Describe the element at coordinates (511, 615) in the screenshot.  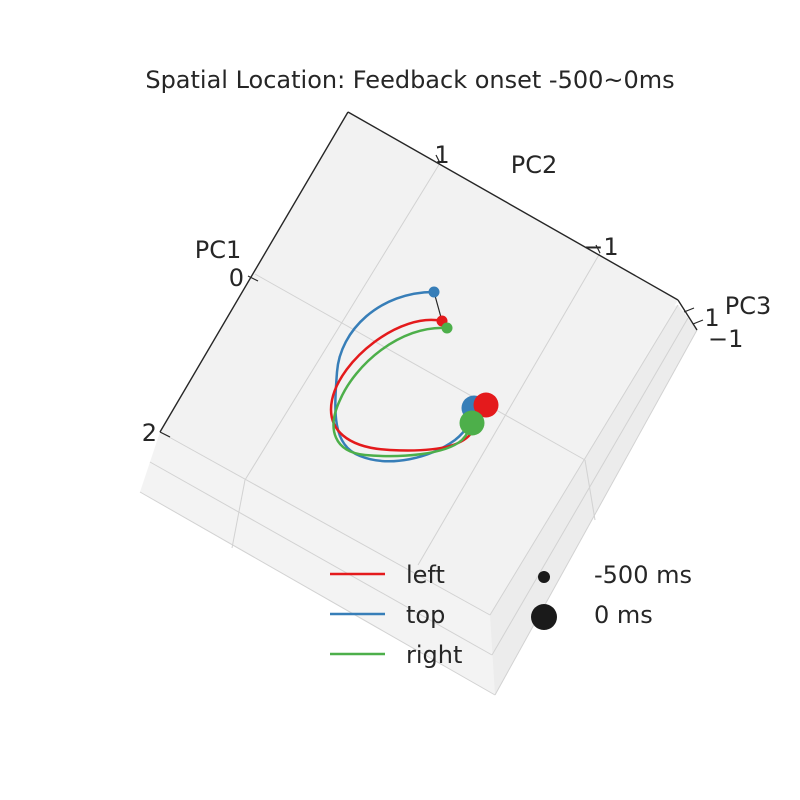
I see `legend: left top right -500 ms 0 ms` at that location.